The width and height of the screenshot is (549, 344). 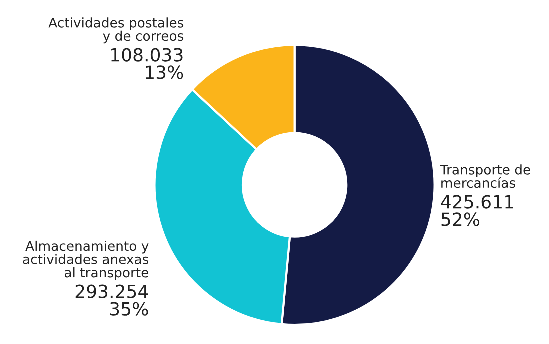 I want to click on data-label: 293.254 35%, so click(x=112, y=300).